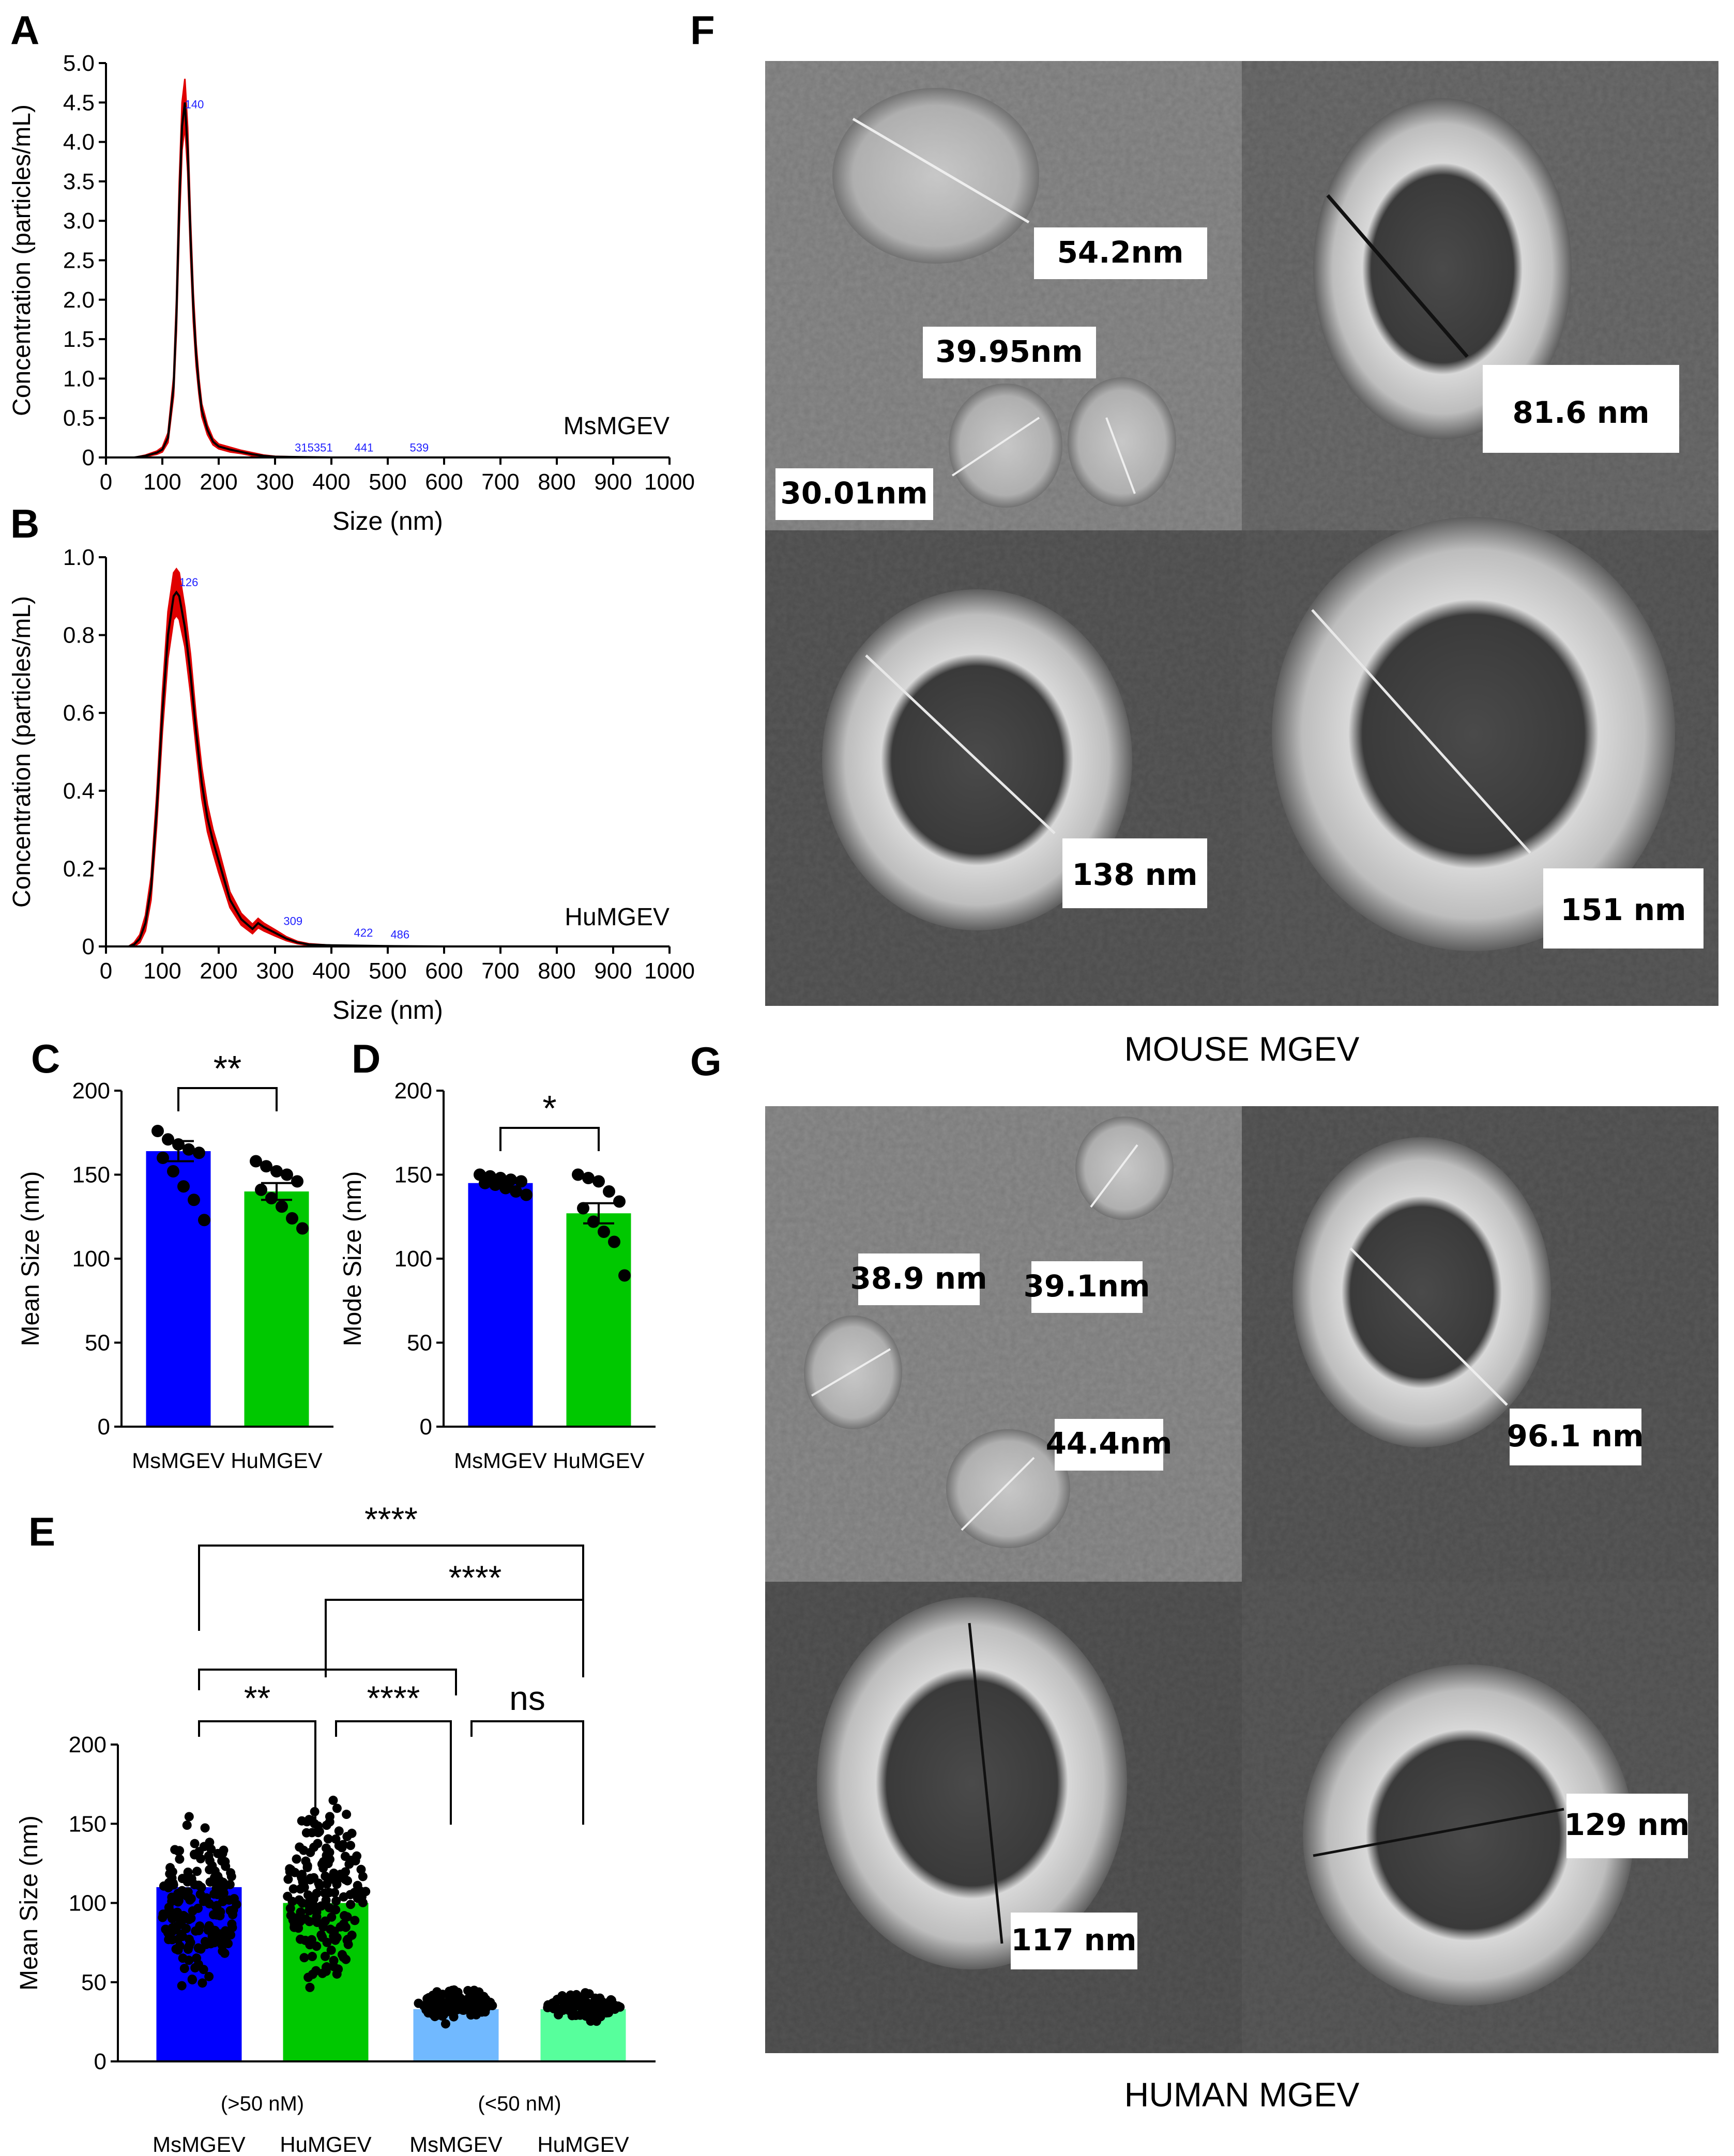 The width and height of the screenshot is (1734, 2156). What do you see at coordinates (331, 971) in the screenshot?
I see `x-tick-label: 400` at bounding box center [331, 971].